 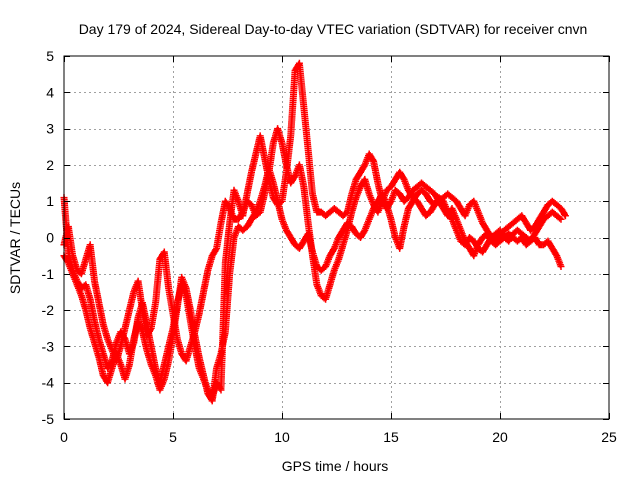 What do you see at coordinates (335, 466) in the screenshot?
I see `x-axis-label: GPS time / hours` at bounding box center [335, 466].